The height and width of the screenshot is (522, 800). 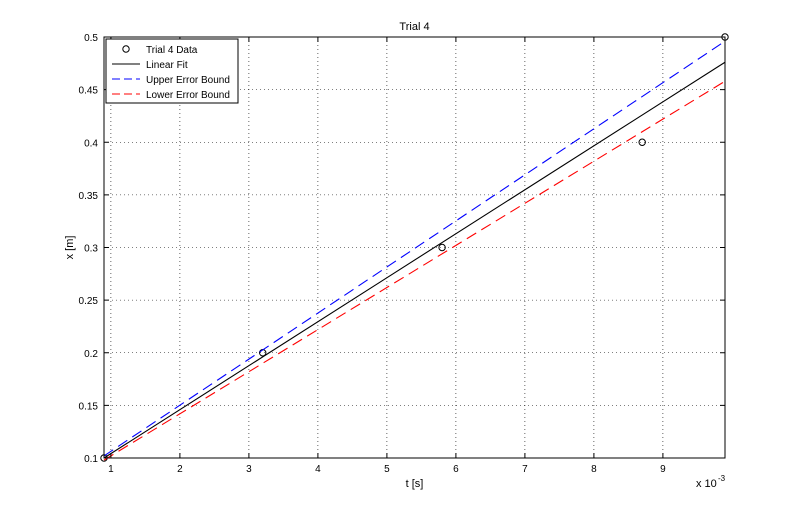 What do you see at coordinates (89, 406) in the screenshot?
I see `y-tick-label: 0.15` at bounding box center [89, 406].